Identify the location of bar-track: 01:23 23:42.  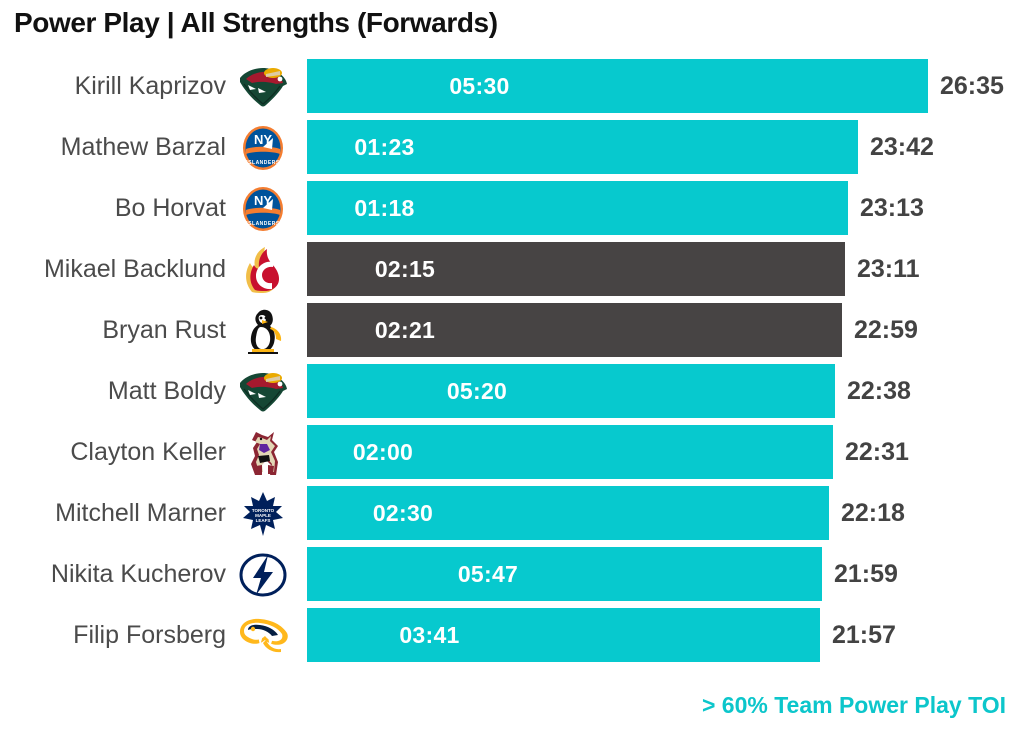
(665, 147).